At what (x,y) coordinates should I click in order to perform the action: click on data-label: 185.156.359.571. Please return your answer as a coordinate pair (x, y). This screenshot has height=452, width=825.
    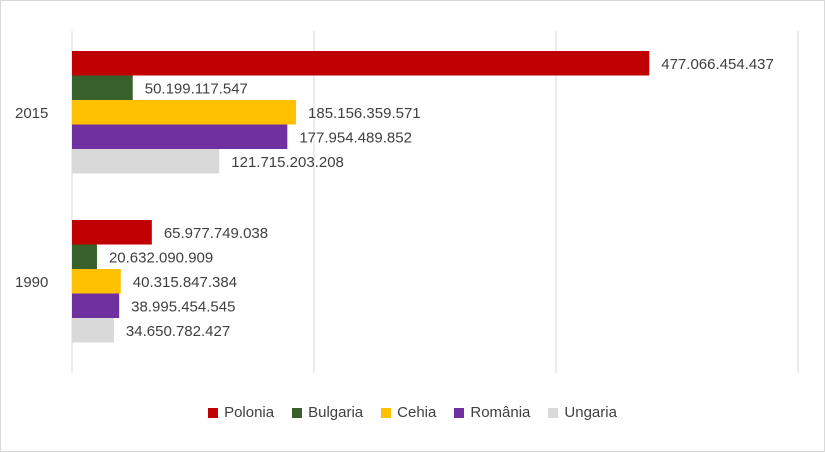
    Looking at the image, I should click on (364, 113).